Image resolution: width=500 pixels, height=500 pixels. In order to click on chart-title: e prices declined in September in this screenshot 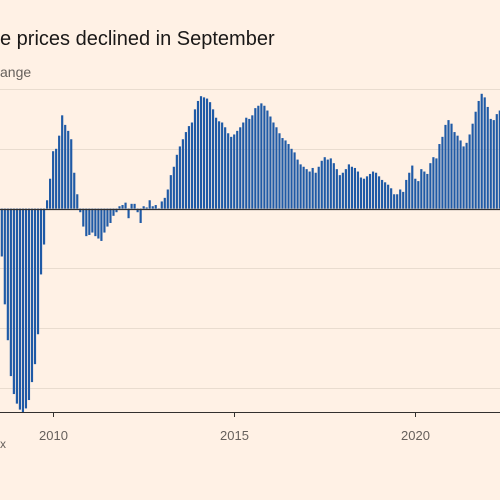, I will do `click(137, 39)`.